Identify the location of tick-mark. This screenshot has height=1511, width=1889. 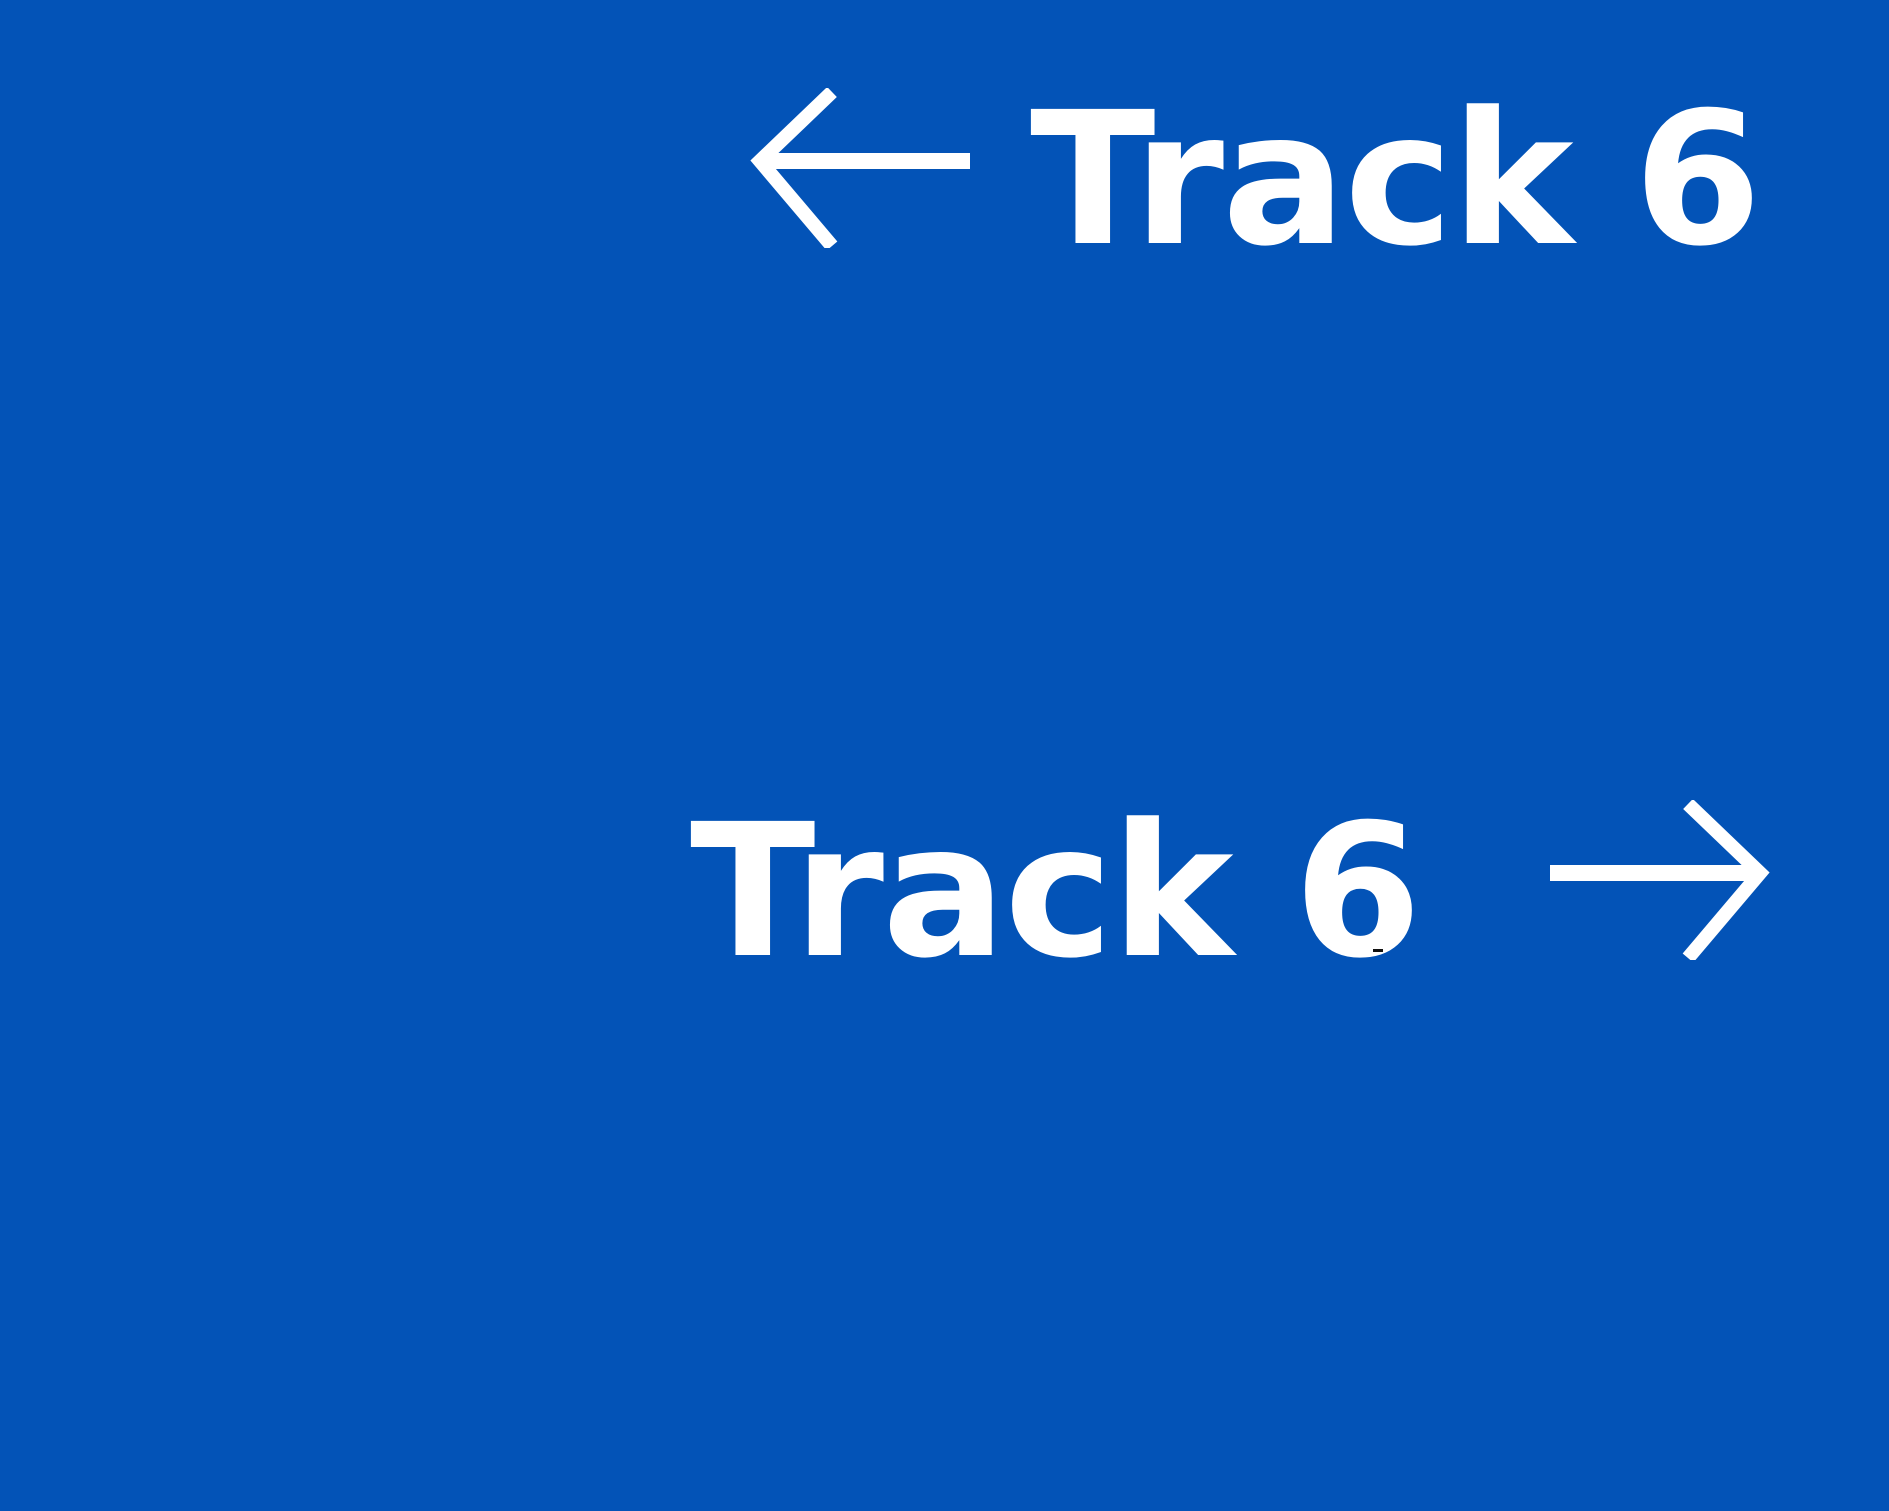
(1378, 950).